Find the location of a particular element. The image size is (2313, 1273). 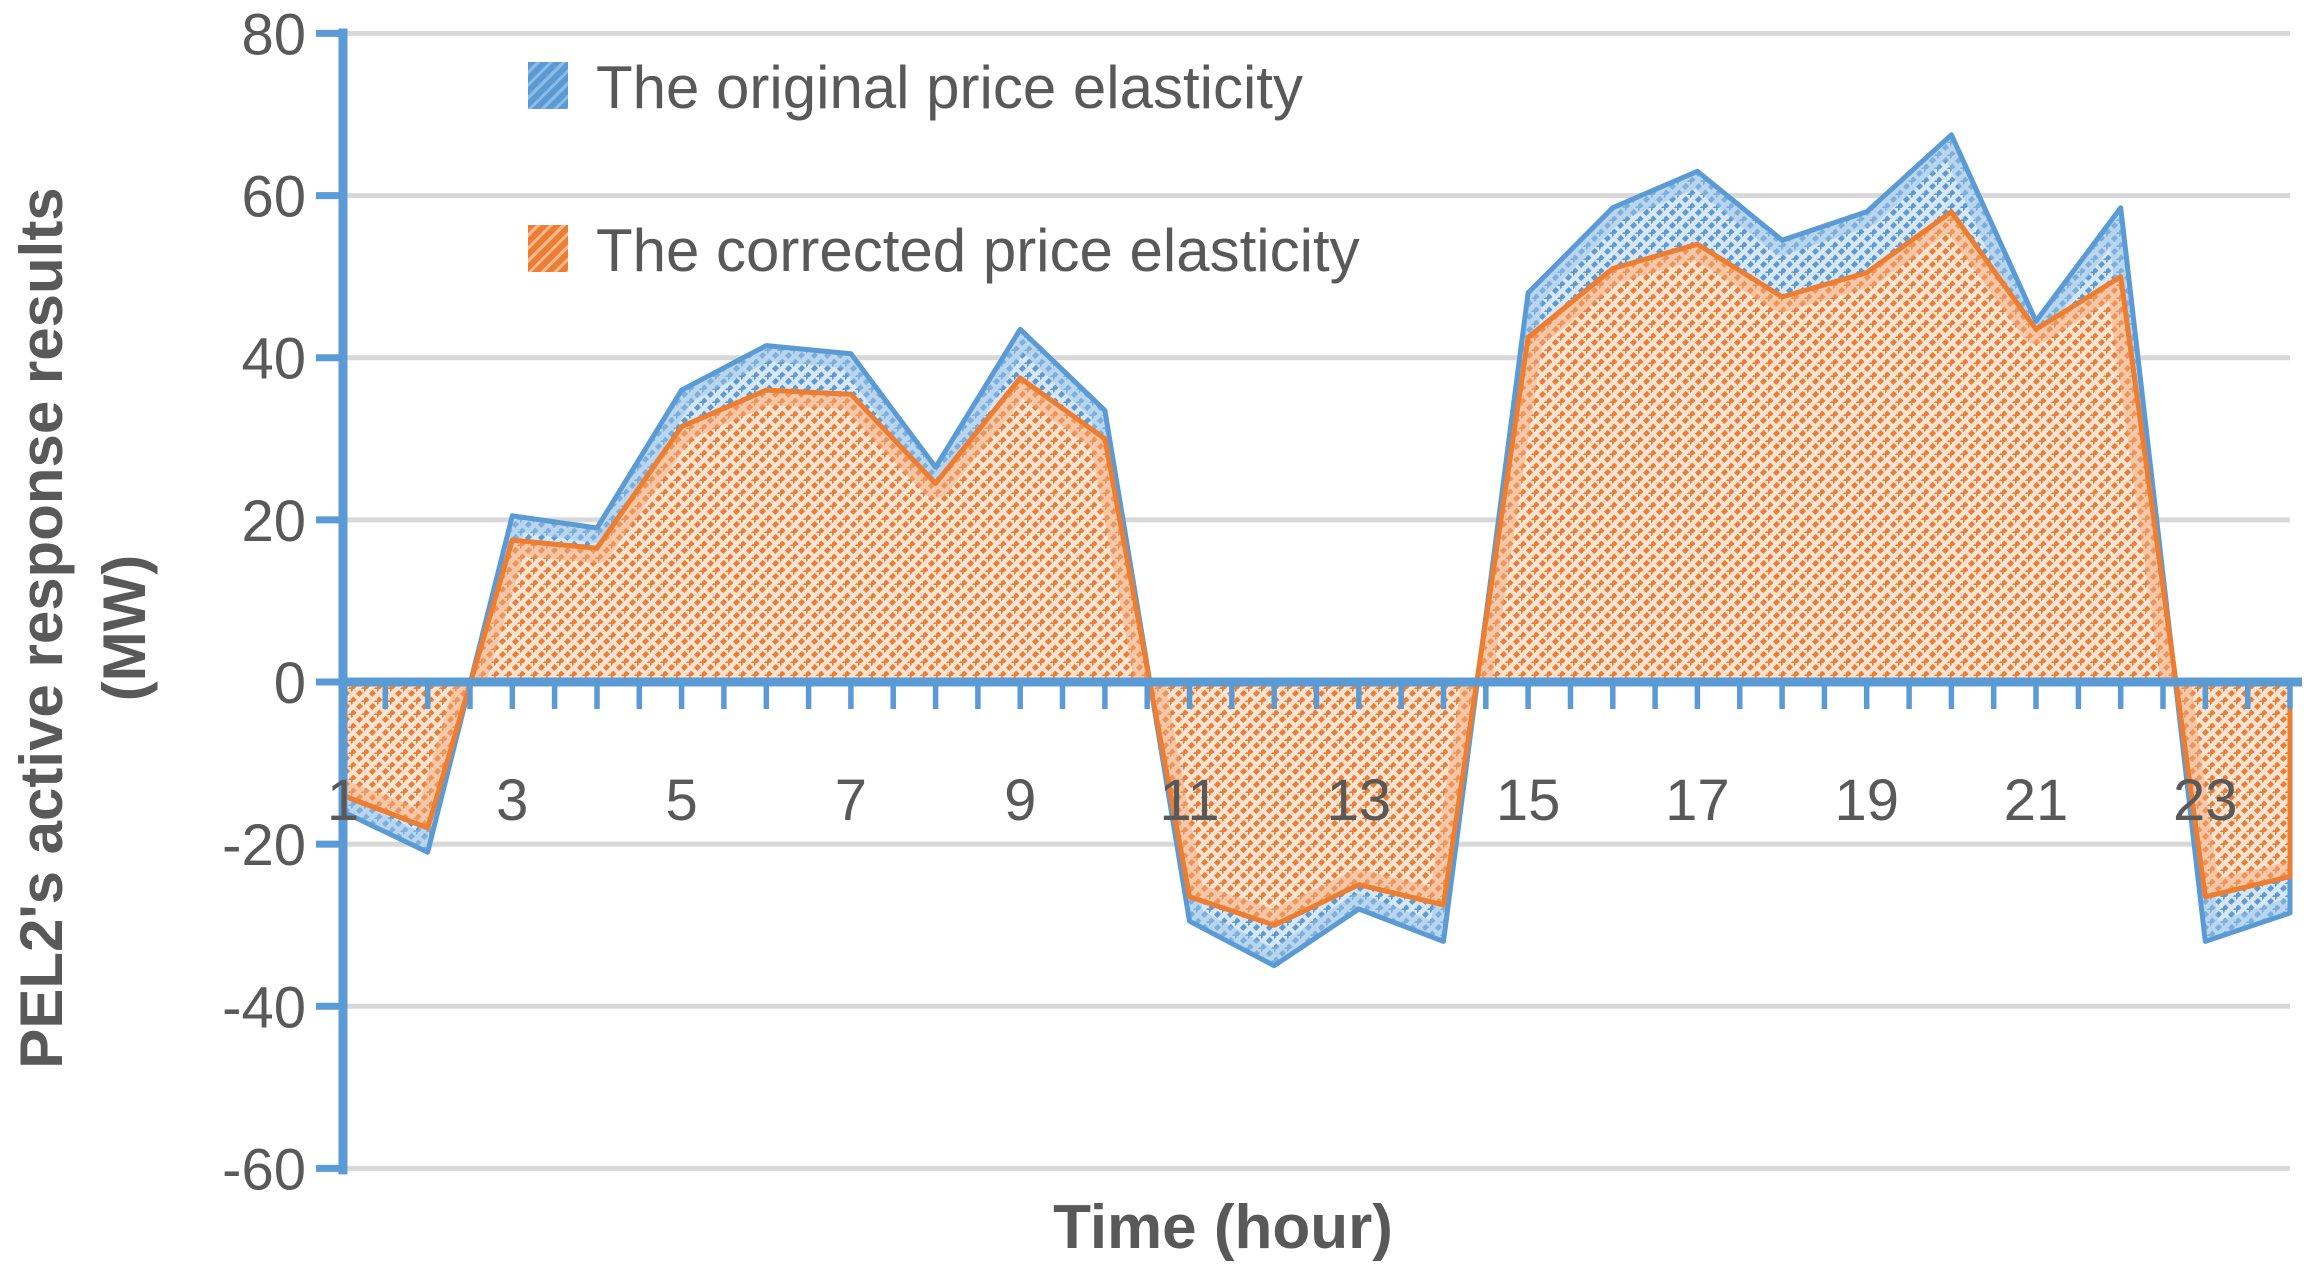

y-tick-label-60: 60 is located at coordinates (273, 197).